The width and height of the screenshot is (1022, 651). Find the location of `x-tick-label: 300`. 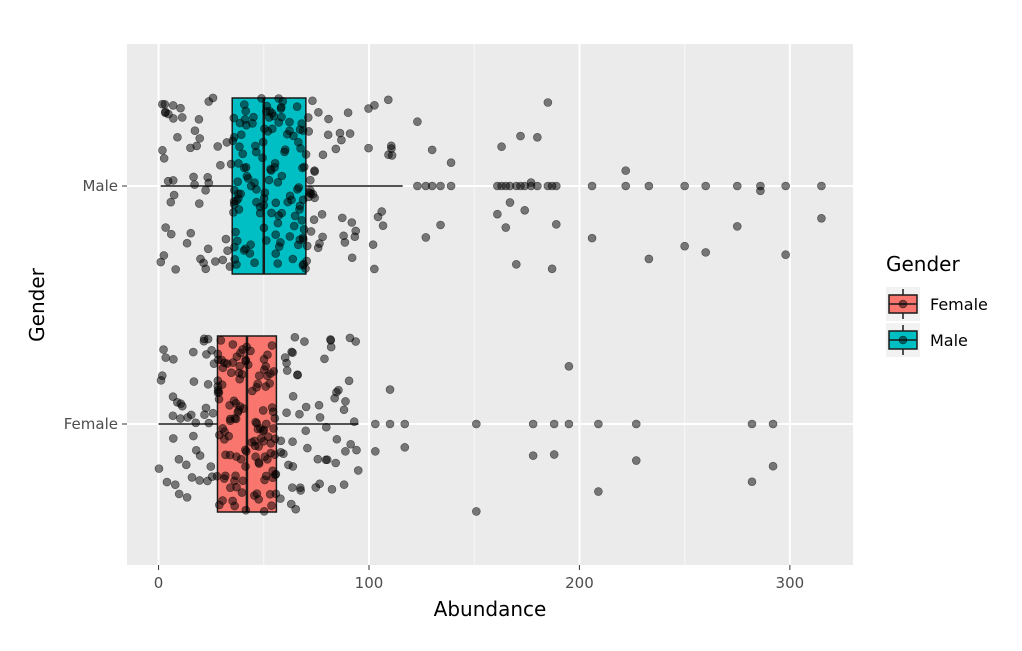

x-tick-label: 300 is located at coordinates (790, 583).